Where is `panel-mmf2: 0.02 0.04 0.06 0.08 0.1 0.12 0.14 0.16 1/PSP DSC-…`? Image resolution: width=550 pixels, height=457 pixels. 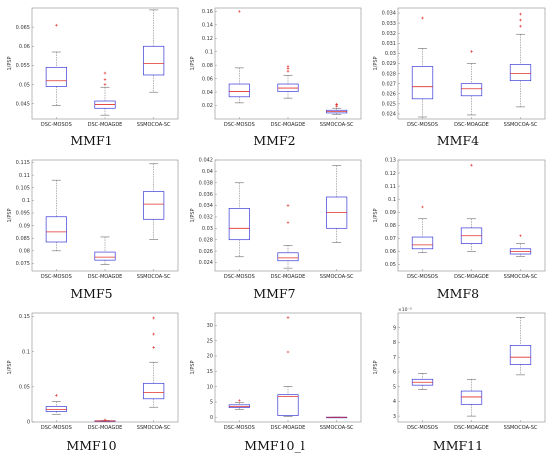
panel-mmf2: 0.02 0.04 0.06 0.08 0.1 0.12 0.14 0.16 1/PSP DSC-… is located at coordinates (274, 76).